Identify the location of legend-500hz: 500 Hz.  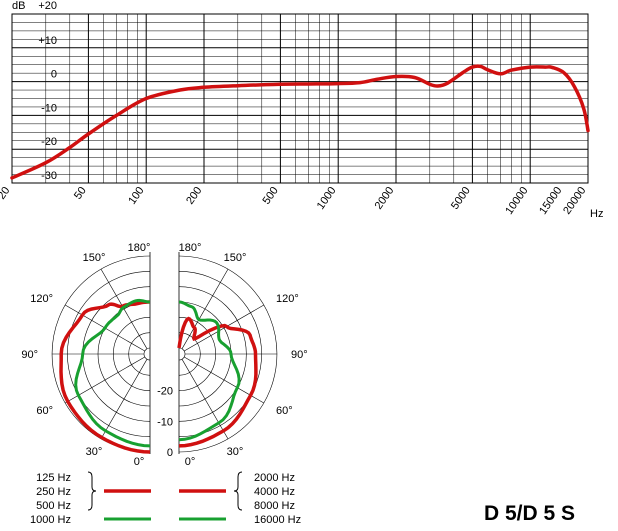
(53, 506).